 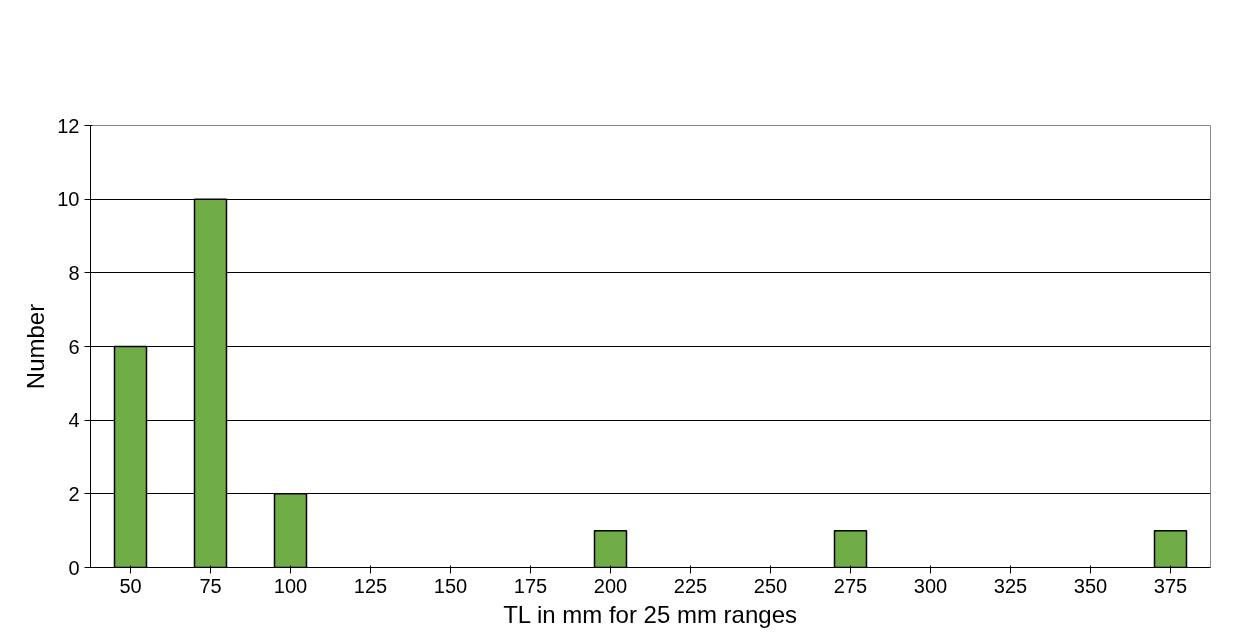 I want to click on x-tick-label: 150, so click(x=450, y=585).